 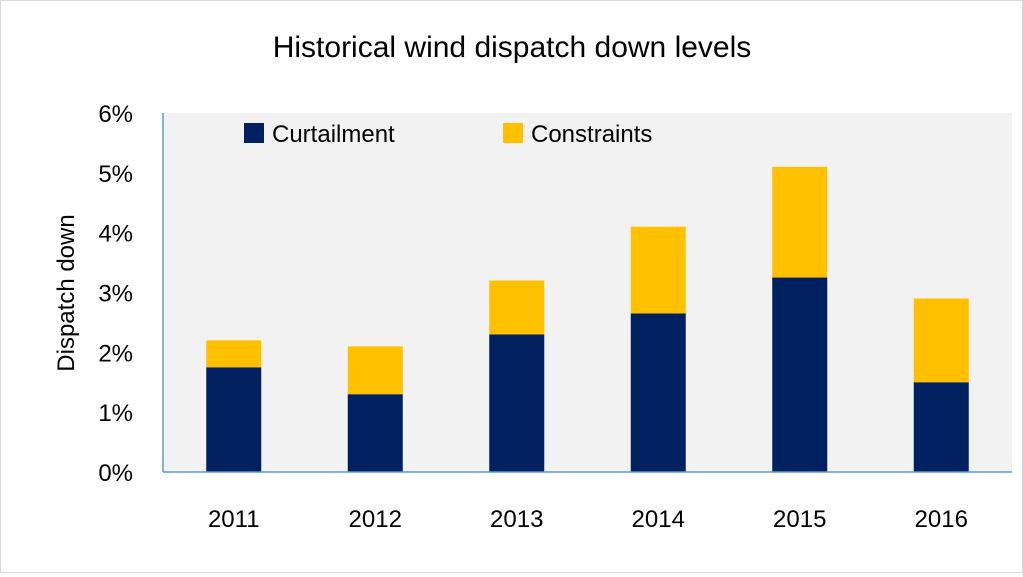 I want to click on y-tick-label: 1%, so click(x=115, y=413).